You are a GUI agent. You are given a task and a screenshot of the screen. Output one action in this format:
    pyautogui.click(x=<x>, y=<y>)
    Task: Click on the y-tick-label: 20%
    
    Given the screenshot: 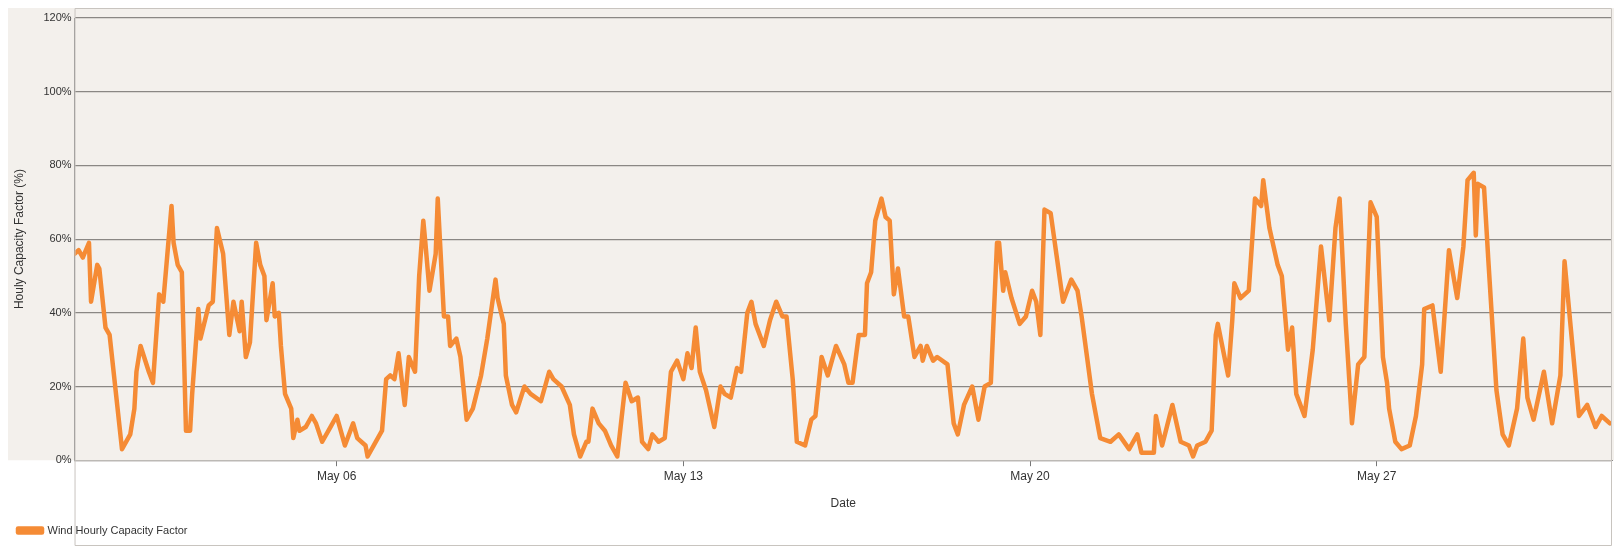 What is the action you would take?
    pyautogui.click(x=60, y=385)
    